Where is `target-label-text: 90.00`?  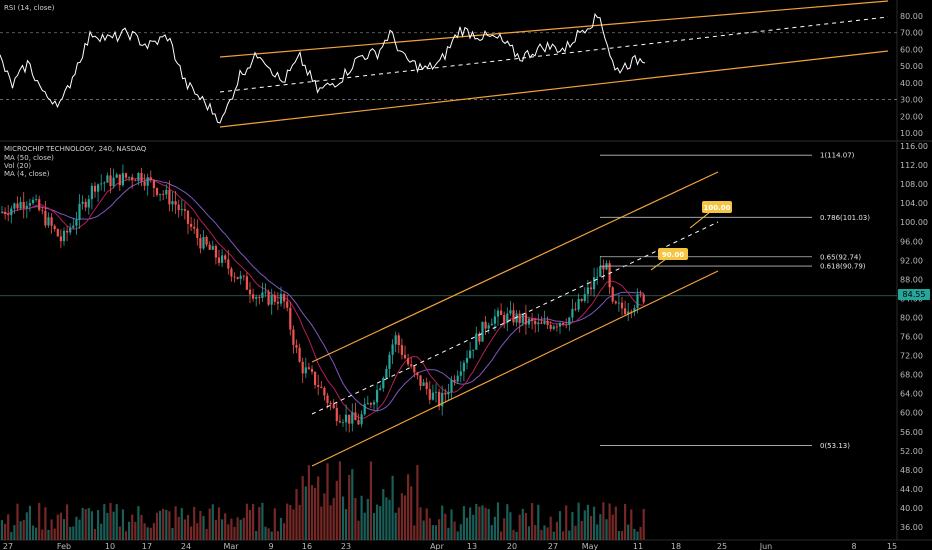 target-label-text: 90.00 is located at coordinates (673, 255).